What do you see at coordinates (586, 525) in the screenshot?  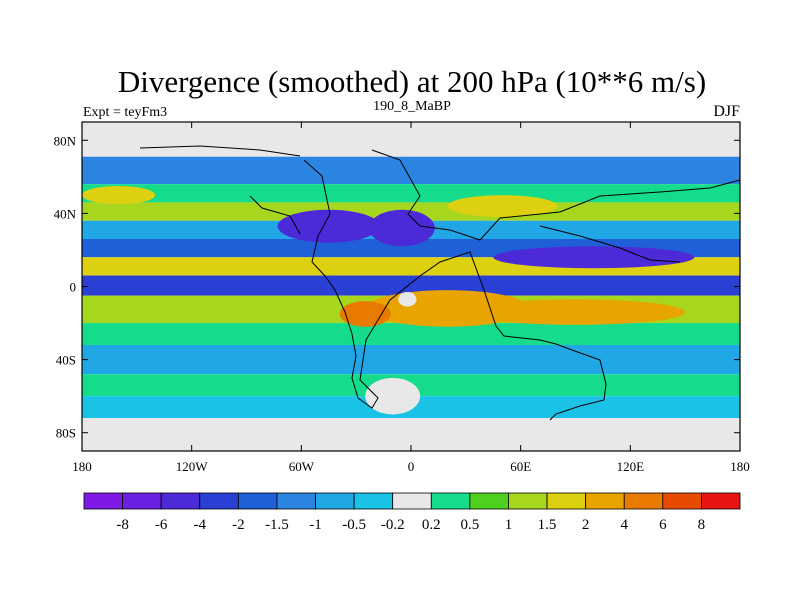 I see `colorbar-label: 2` at bounding box center [586, 525].